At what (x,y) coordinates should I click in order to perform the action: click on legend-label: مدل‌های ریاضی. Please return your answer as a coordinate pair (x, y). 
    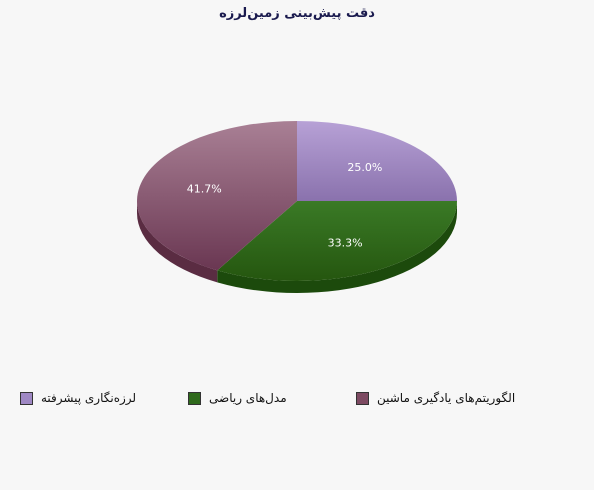
    Looking at the image, I should click on (248, 398).